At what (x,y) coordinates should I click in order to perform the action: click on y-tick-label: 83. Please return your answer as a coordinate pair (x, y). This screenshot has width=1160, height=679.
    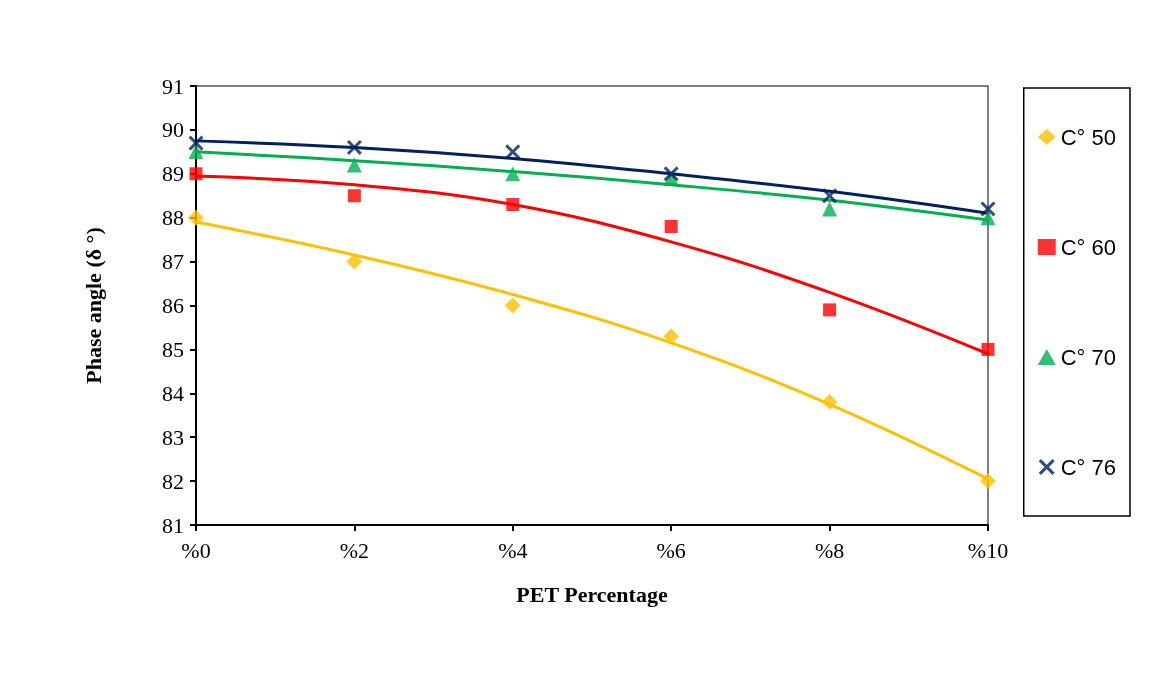
    Looking at the image, I should click on (173, 437).